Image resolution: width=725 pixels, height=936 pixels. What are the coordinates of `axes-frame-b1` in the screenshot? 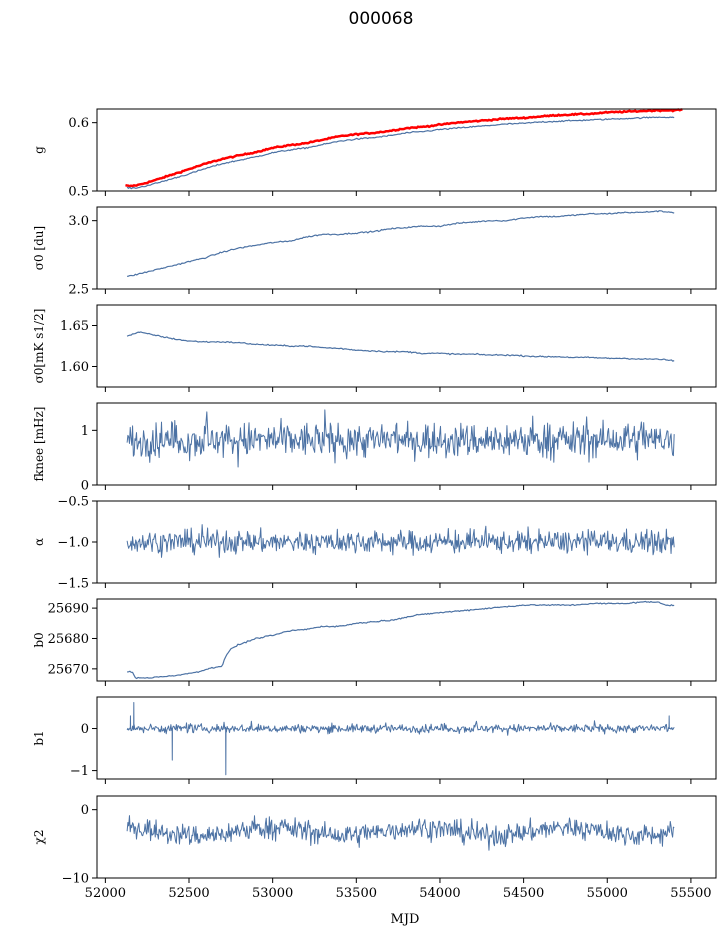 It's located at (406, 738).